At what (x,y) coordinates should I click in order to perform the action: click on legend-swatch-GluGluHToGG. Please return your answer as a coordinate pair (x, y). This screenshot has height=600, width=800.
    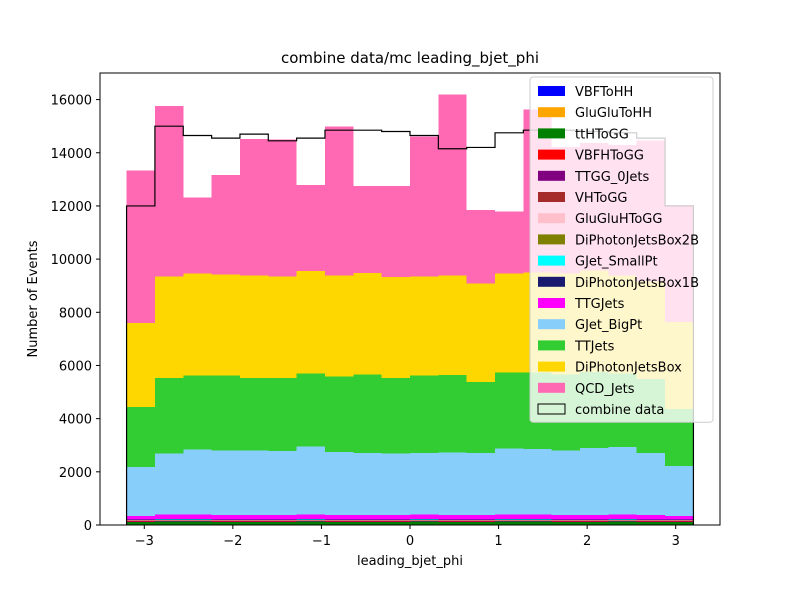
    Looking at the image, I should click on (551, 218).